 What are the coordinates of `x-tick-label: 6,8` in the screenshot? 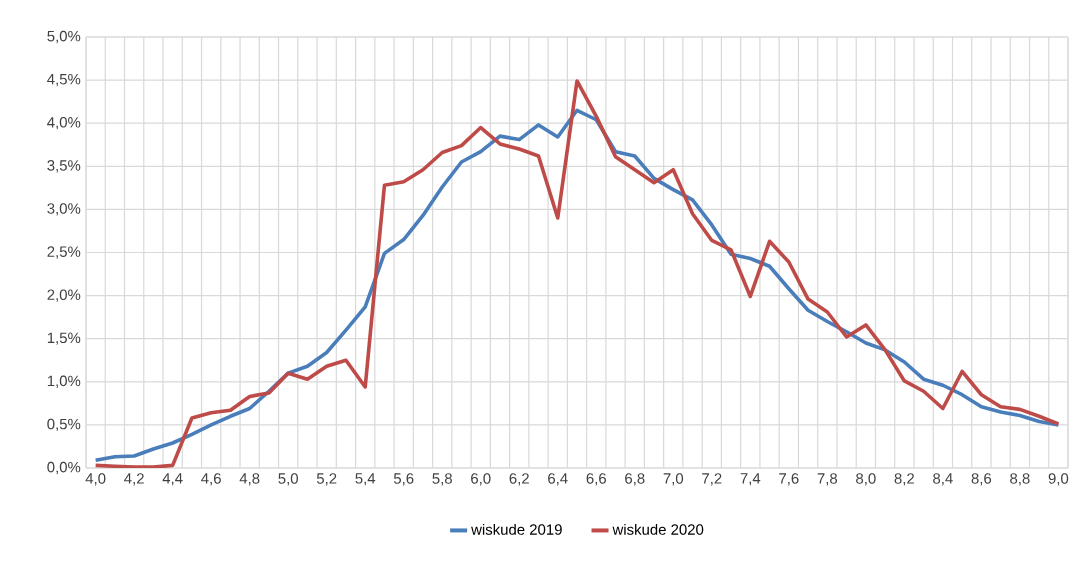 It's located at (635, 479).